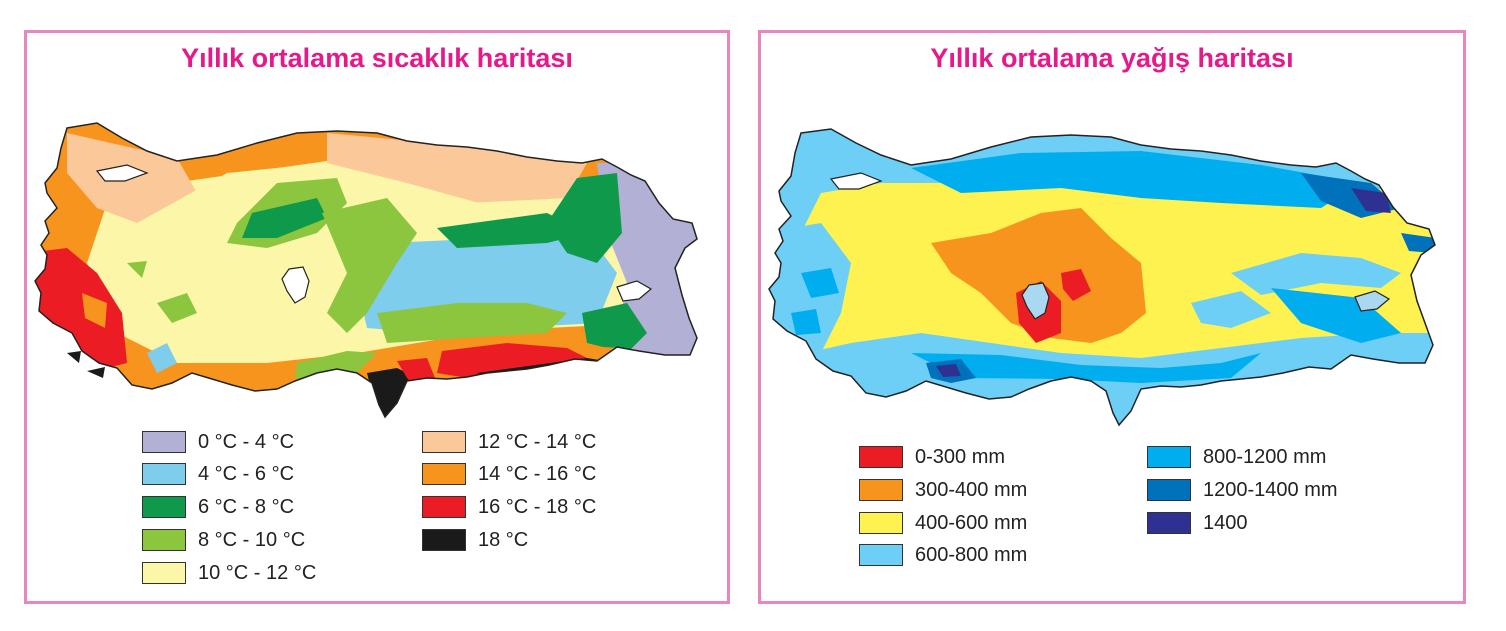 Image resolution: width=1506 pixels, height=631 pixels. Describe the element at coordinates (971, 522) in the screenshot. I see `legend-label: 400-600 mm` at that location.